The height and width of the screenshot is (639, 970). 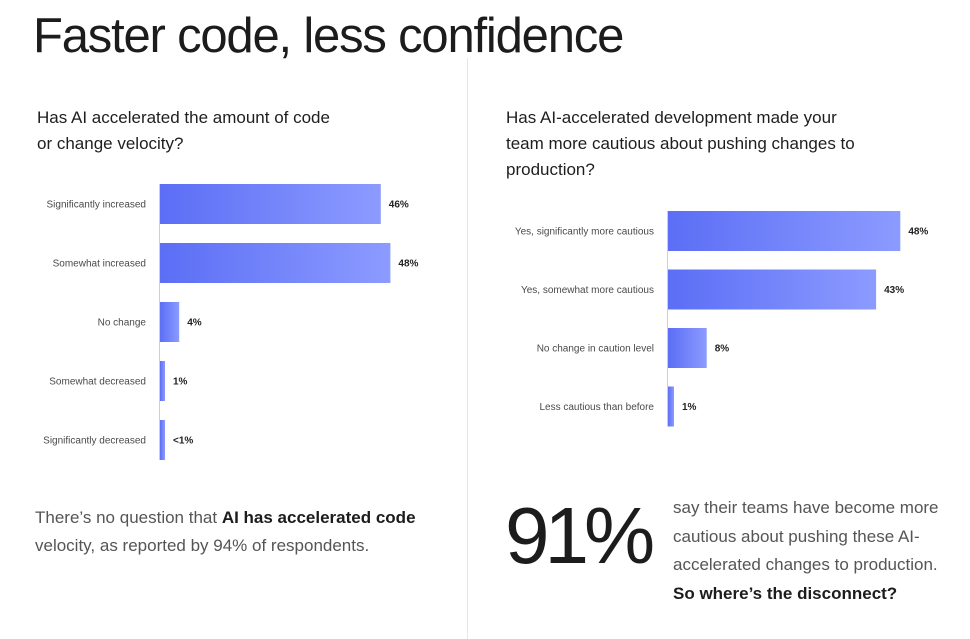 I want to click on value-label-yes-somewhat-more-cautious: 43%, so click(x=894, y=290).